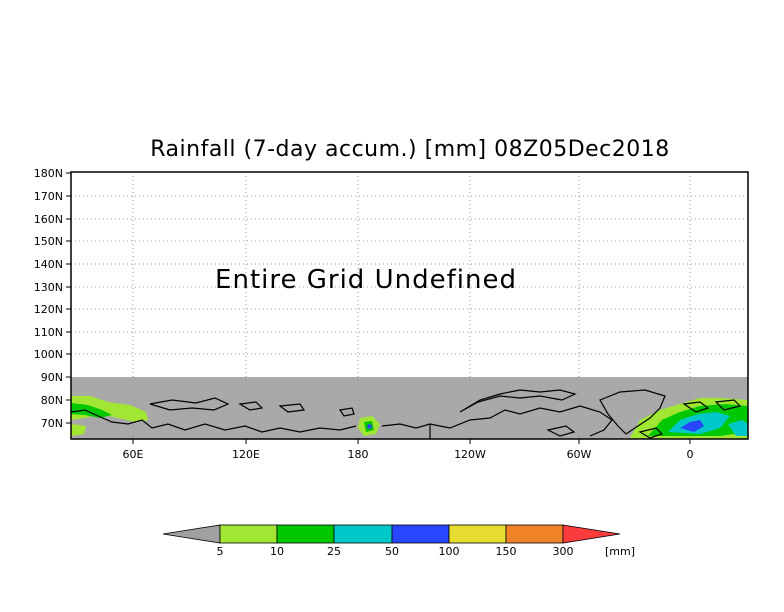  What do you see at coordinates (48, 264) in the screenshot?
I see `lat-label: 140N` at bounding box center [48, 264].